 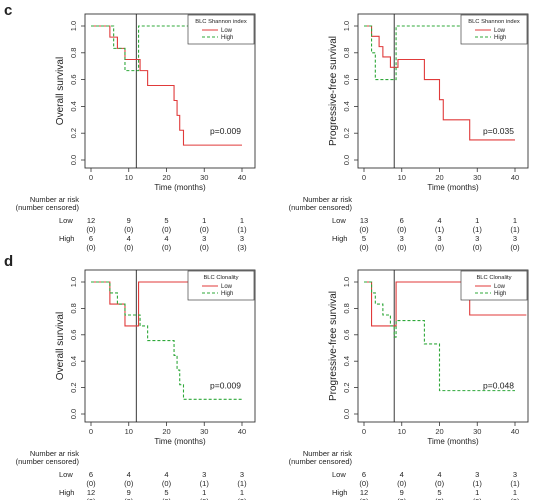 I want to click on legend-title: BLC Shannon index, so click(x=221, y=22).